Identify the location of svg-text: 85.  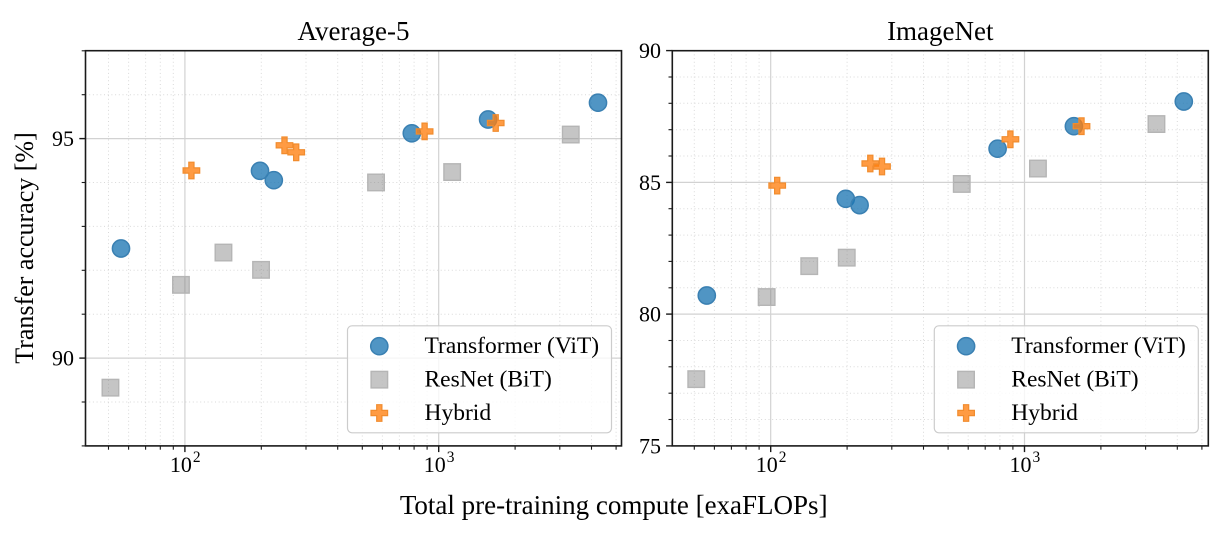
(650, 182).